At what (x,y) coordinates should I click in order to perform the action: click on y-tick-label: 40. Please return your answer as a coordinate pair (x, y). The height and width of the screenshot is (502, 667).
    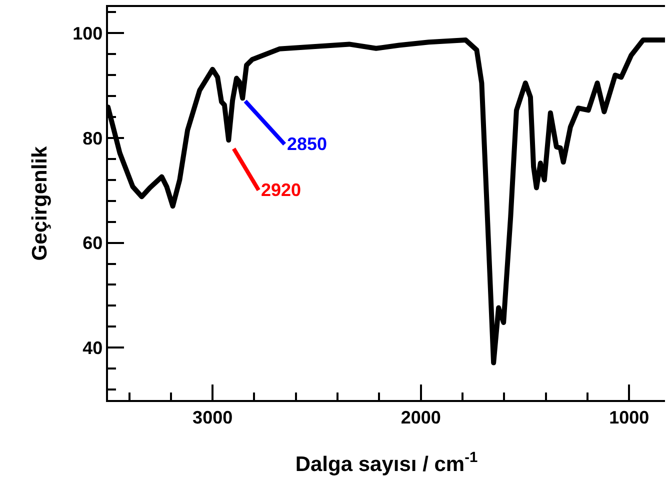
    Looking at the image, I should click on (92, 348).